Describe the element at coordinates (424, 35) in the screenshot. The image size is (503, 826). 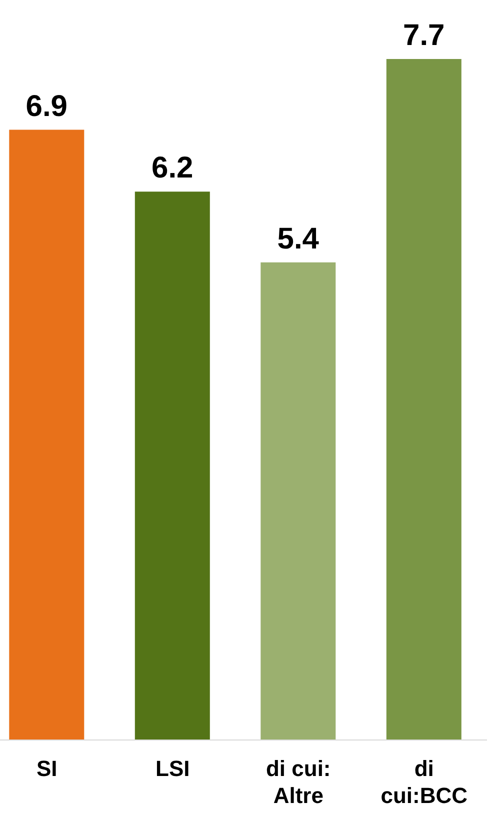
I see `data-label: 7.7` at that location.